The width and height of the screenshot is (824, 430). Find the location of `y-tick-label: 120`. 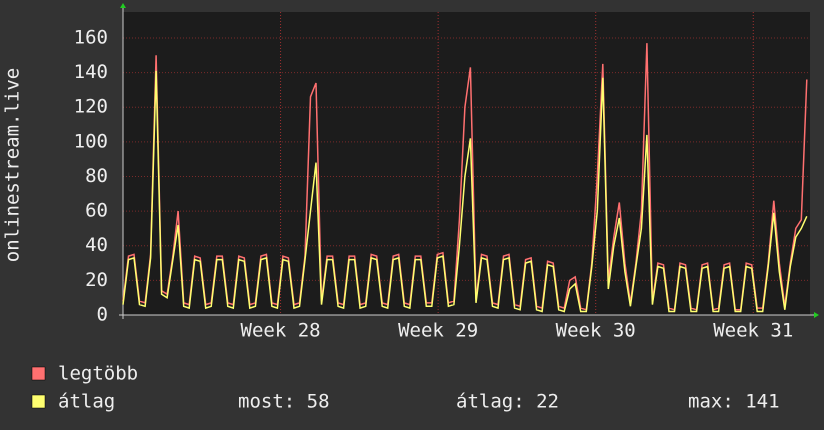

y-tick-label: 120 is located at coordinates (91, 107).